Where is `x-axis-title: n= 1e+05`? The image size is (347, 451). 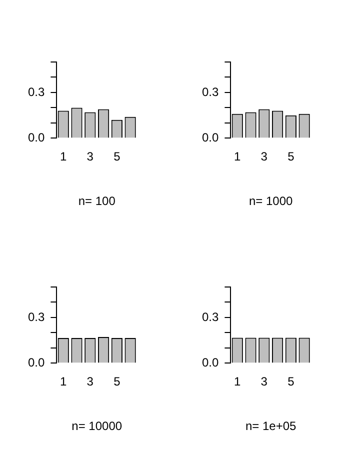
x-axis-title: n= 1e+05 is located at coordinates (271, 426).